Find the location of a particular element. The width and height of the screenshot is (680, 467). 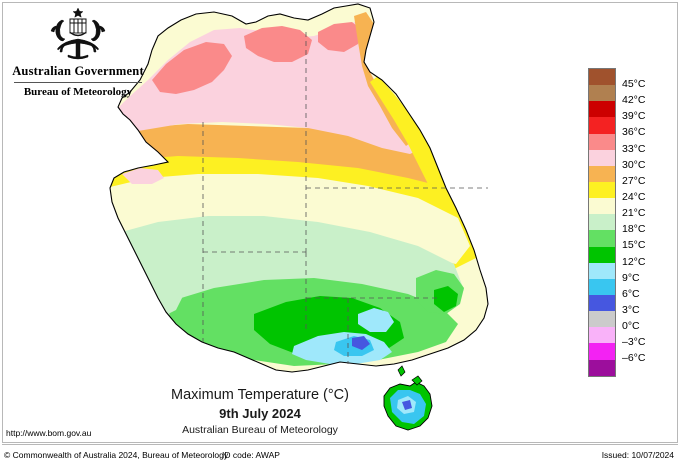

issued-date: Issued: 10/07/2024 is located at coordinates (637, 455).